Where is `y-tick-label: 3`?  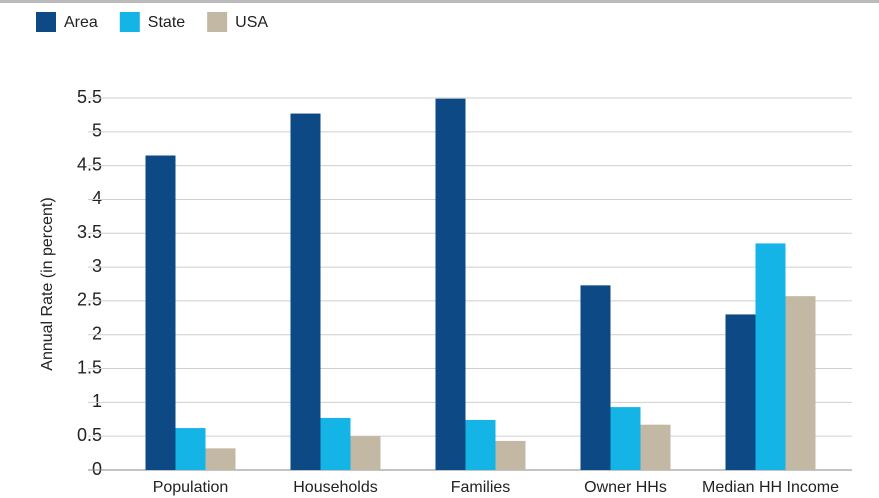
y-tick-label: 3 is located at coordinates (97, 266).